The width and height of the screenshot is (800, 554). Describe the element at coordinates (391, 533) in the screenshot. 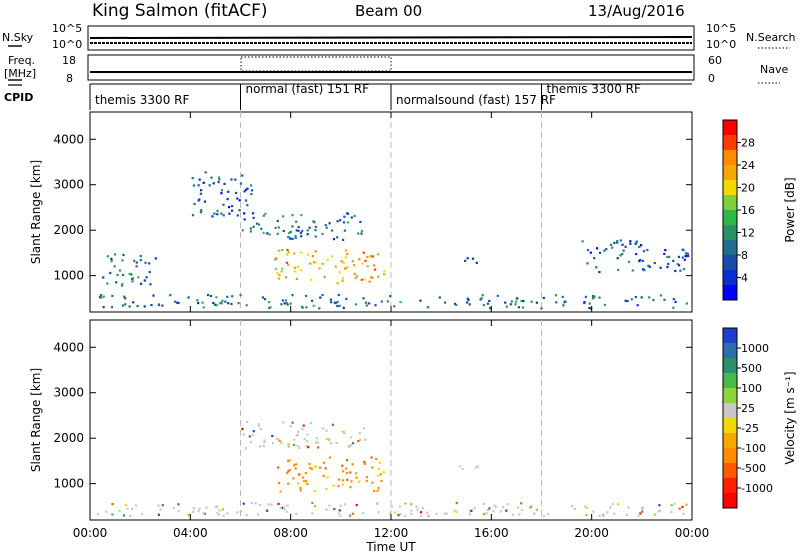

I see `x-tick-label: 12:00` at that location.